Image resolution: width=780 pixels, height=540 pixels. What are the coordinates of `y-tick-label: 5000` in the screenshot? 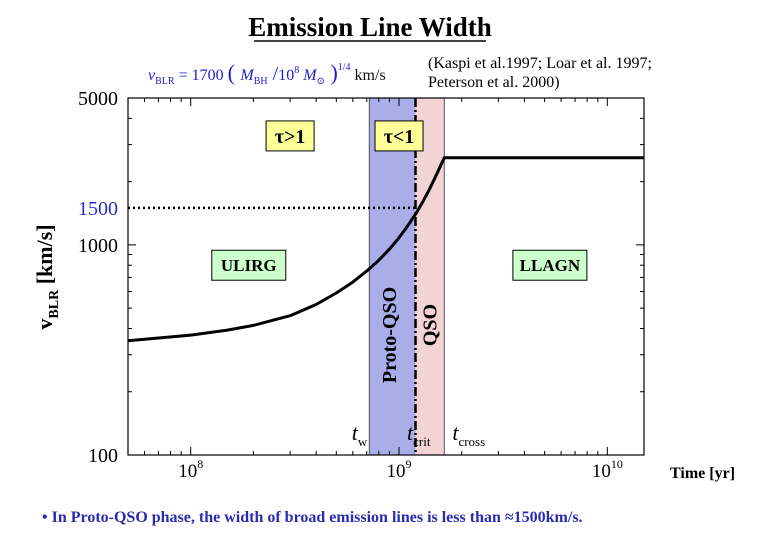 It's located at (98, 99).